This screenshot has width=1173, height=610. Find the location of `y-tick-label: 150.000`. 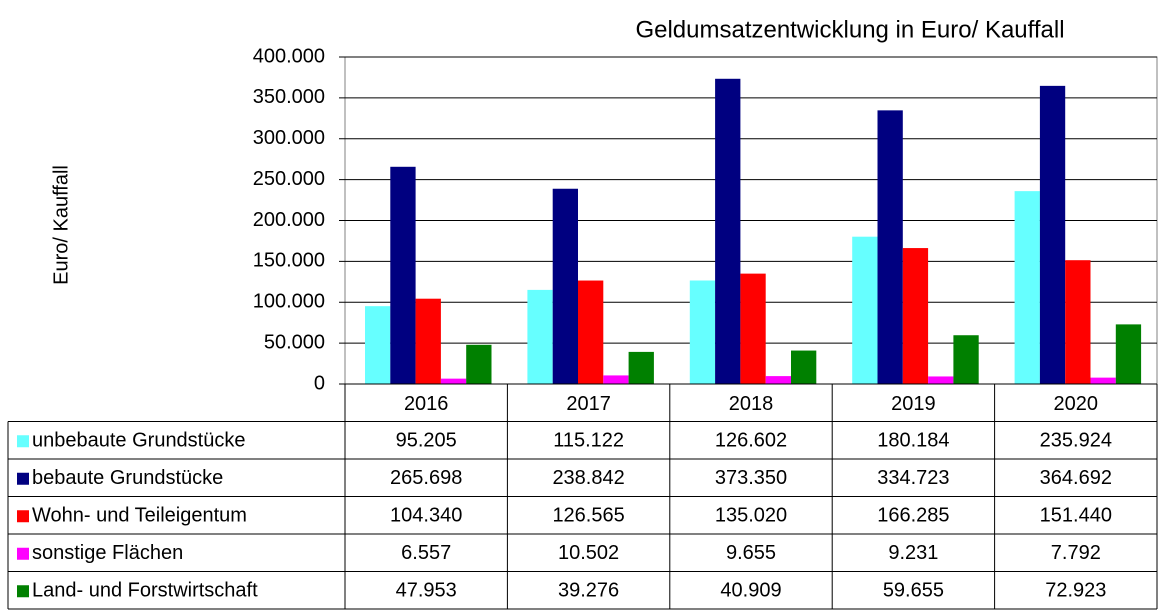

y-tick-label: 150.000 is located at coordinates (289, 261).